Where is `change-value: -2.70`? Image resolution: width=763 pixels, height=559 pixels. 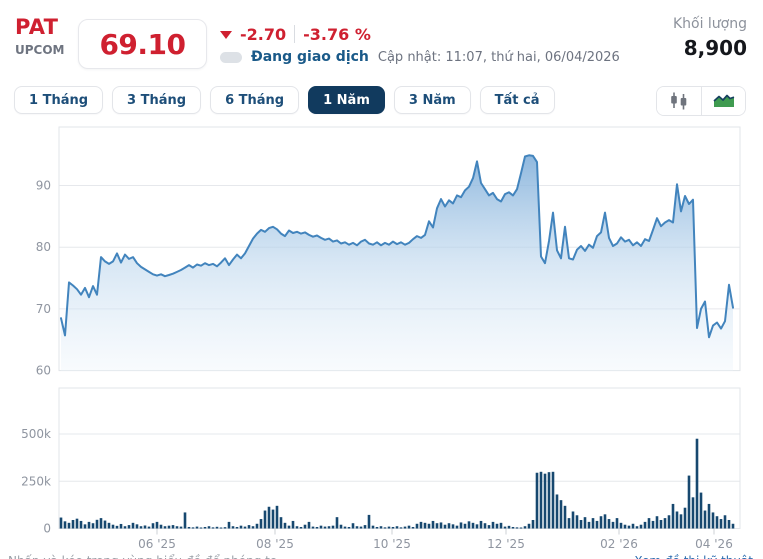
change-value: -2.70 is located at coordinates (263, 34).